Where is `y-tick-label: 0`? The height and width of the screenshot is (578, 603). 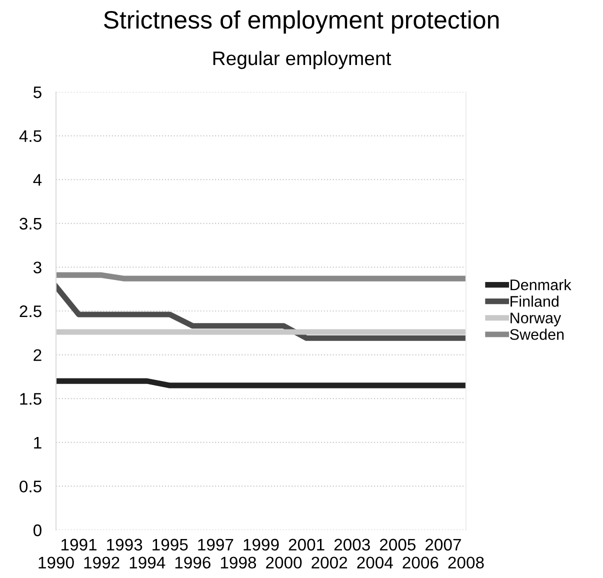 y-tick-label: 0 is located at coordinates (37, 530).